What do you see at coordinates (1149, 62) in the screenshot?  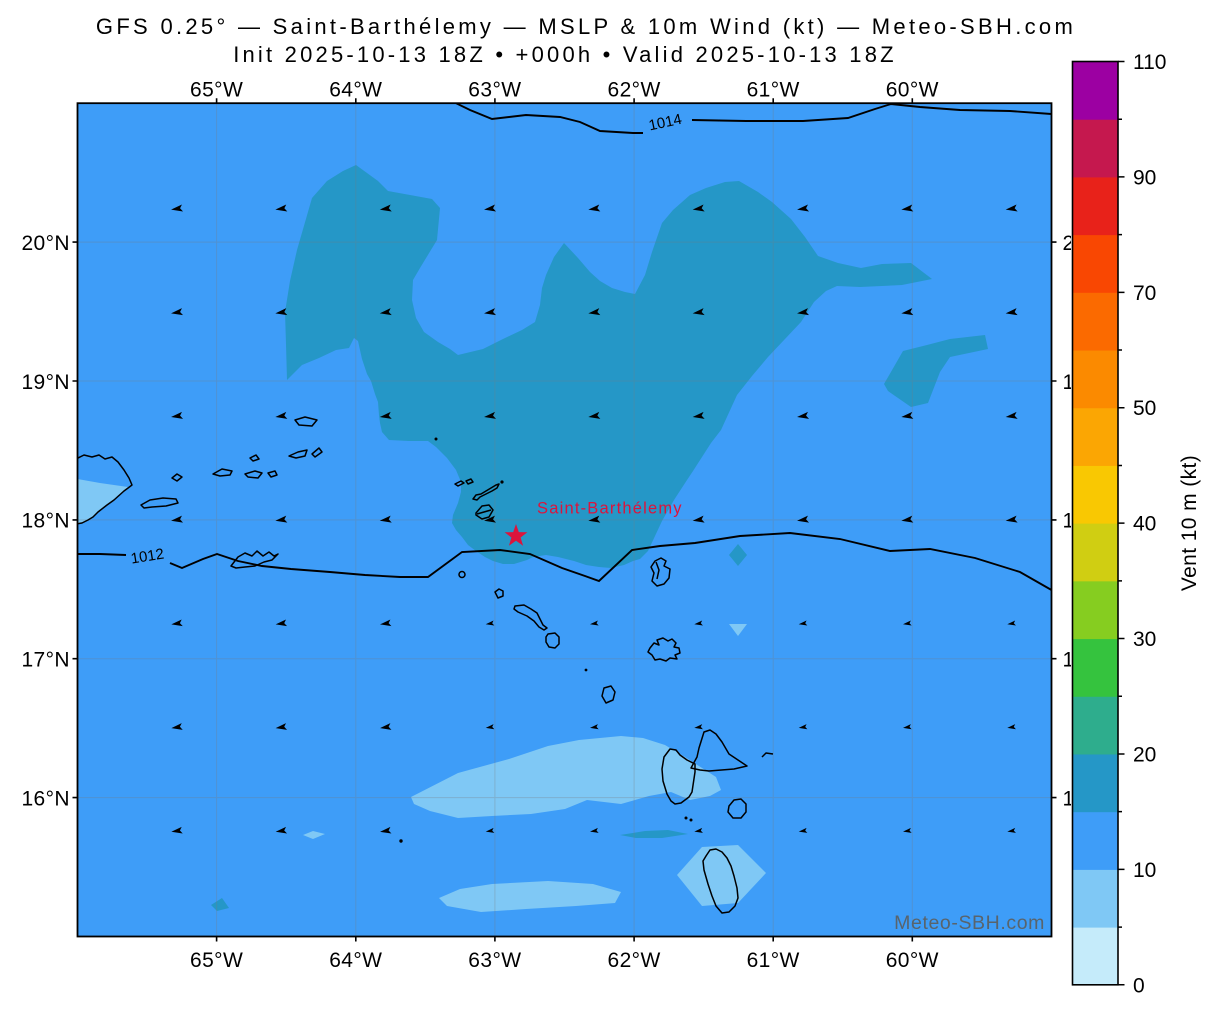 I see `svg-text: 110` at bounding box center [1149, 62].